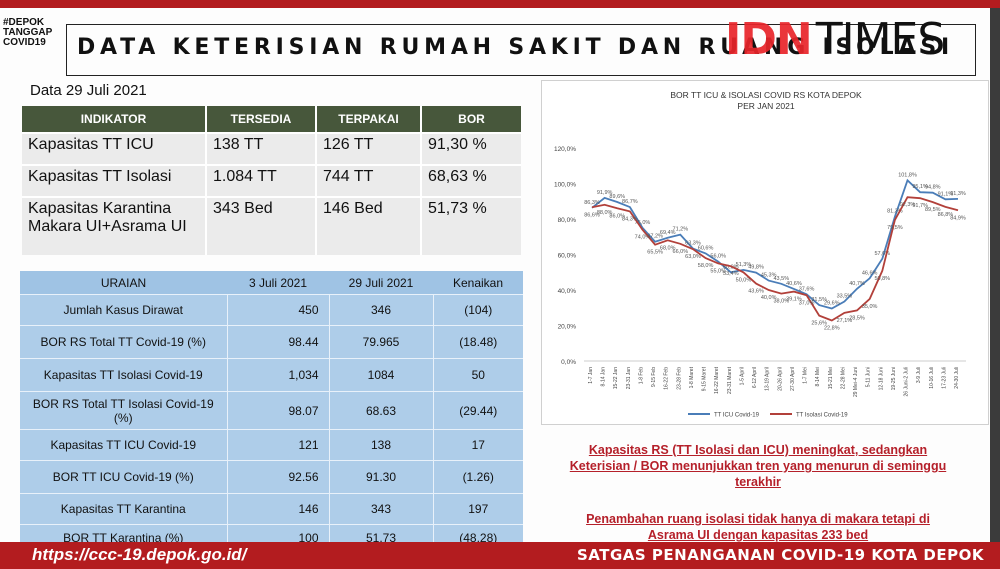 The width and height of the screenshot is (1000, 569). I want to click on x-tick-label: 12-18 Juni, so click(881, 378).